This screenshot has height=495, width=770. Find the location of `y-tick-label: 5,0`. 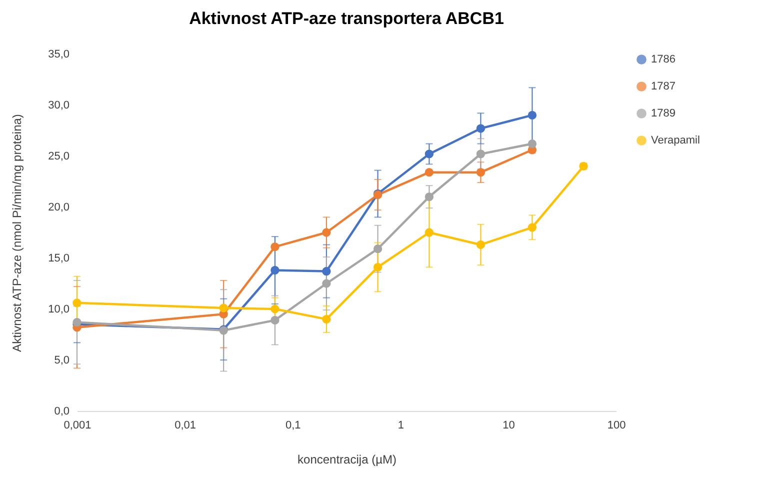

y-tick-label: 5,0 is located at coordinates (62, 360).